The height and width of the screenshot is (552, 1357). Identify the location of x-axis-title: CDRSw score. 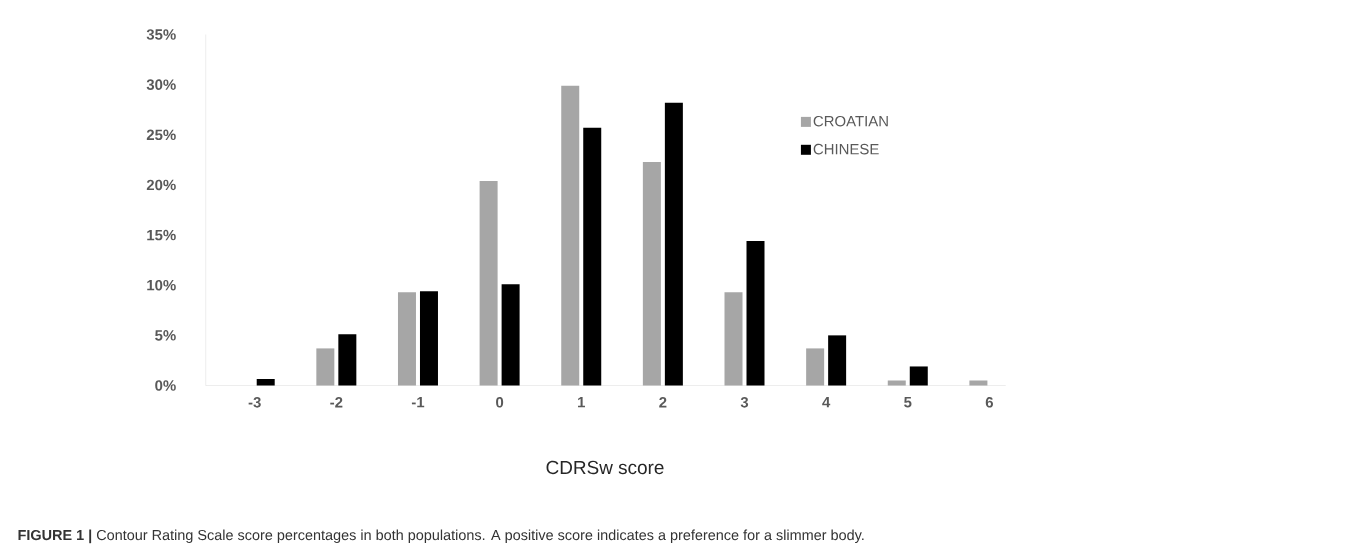
(605, 467).